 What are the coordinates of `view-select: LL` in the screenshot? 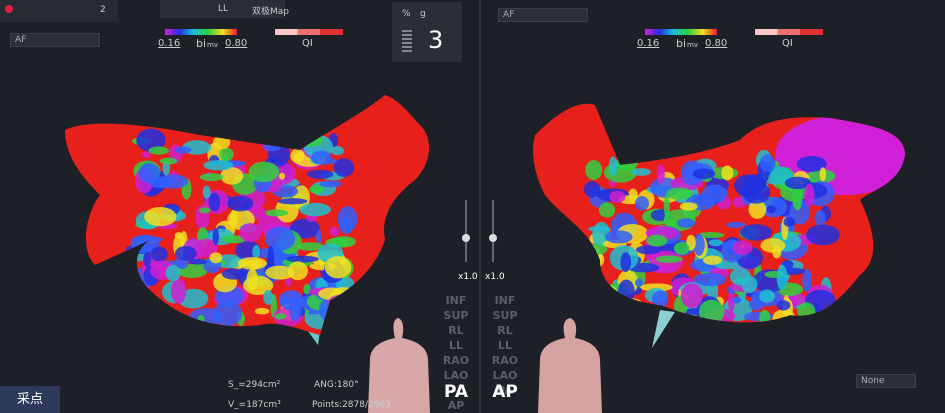 It's located at (223, 9).